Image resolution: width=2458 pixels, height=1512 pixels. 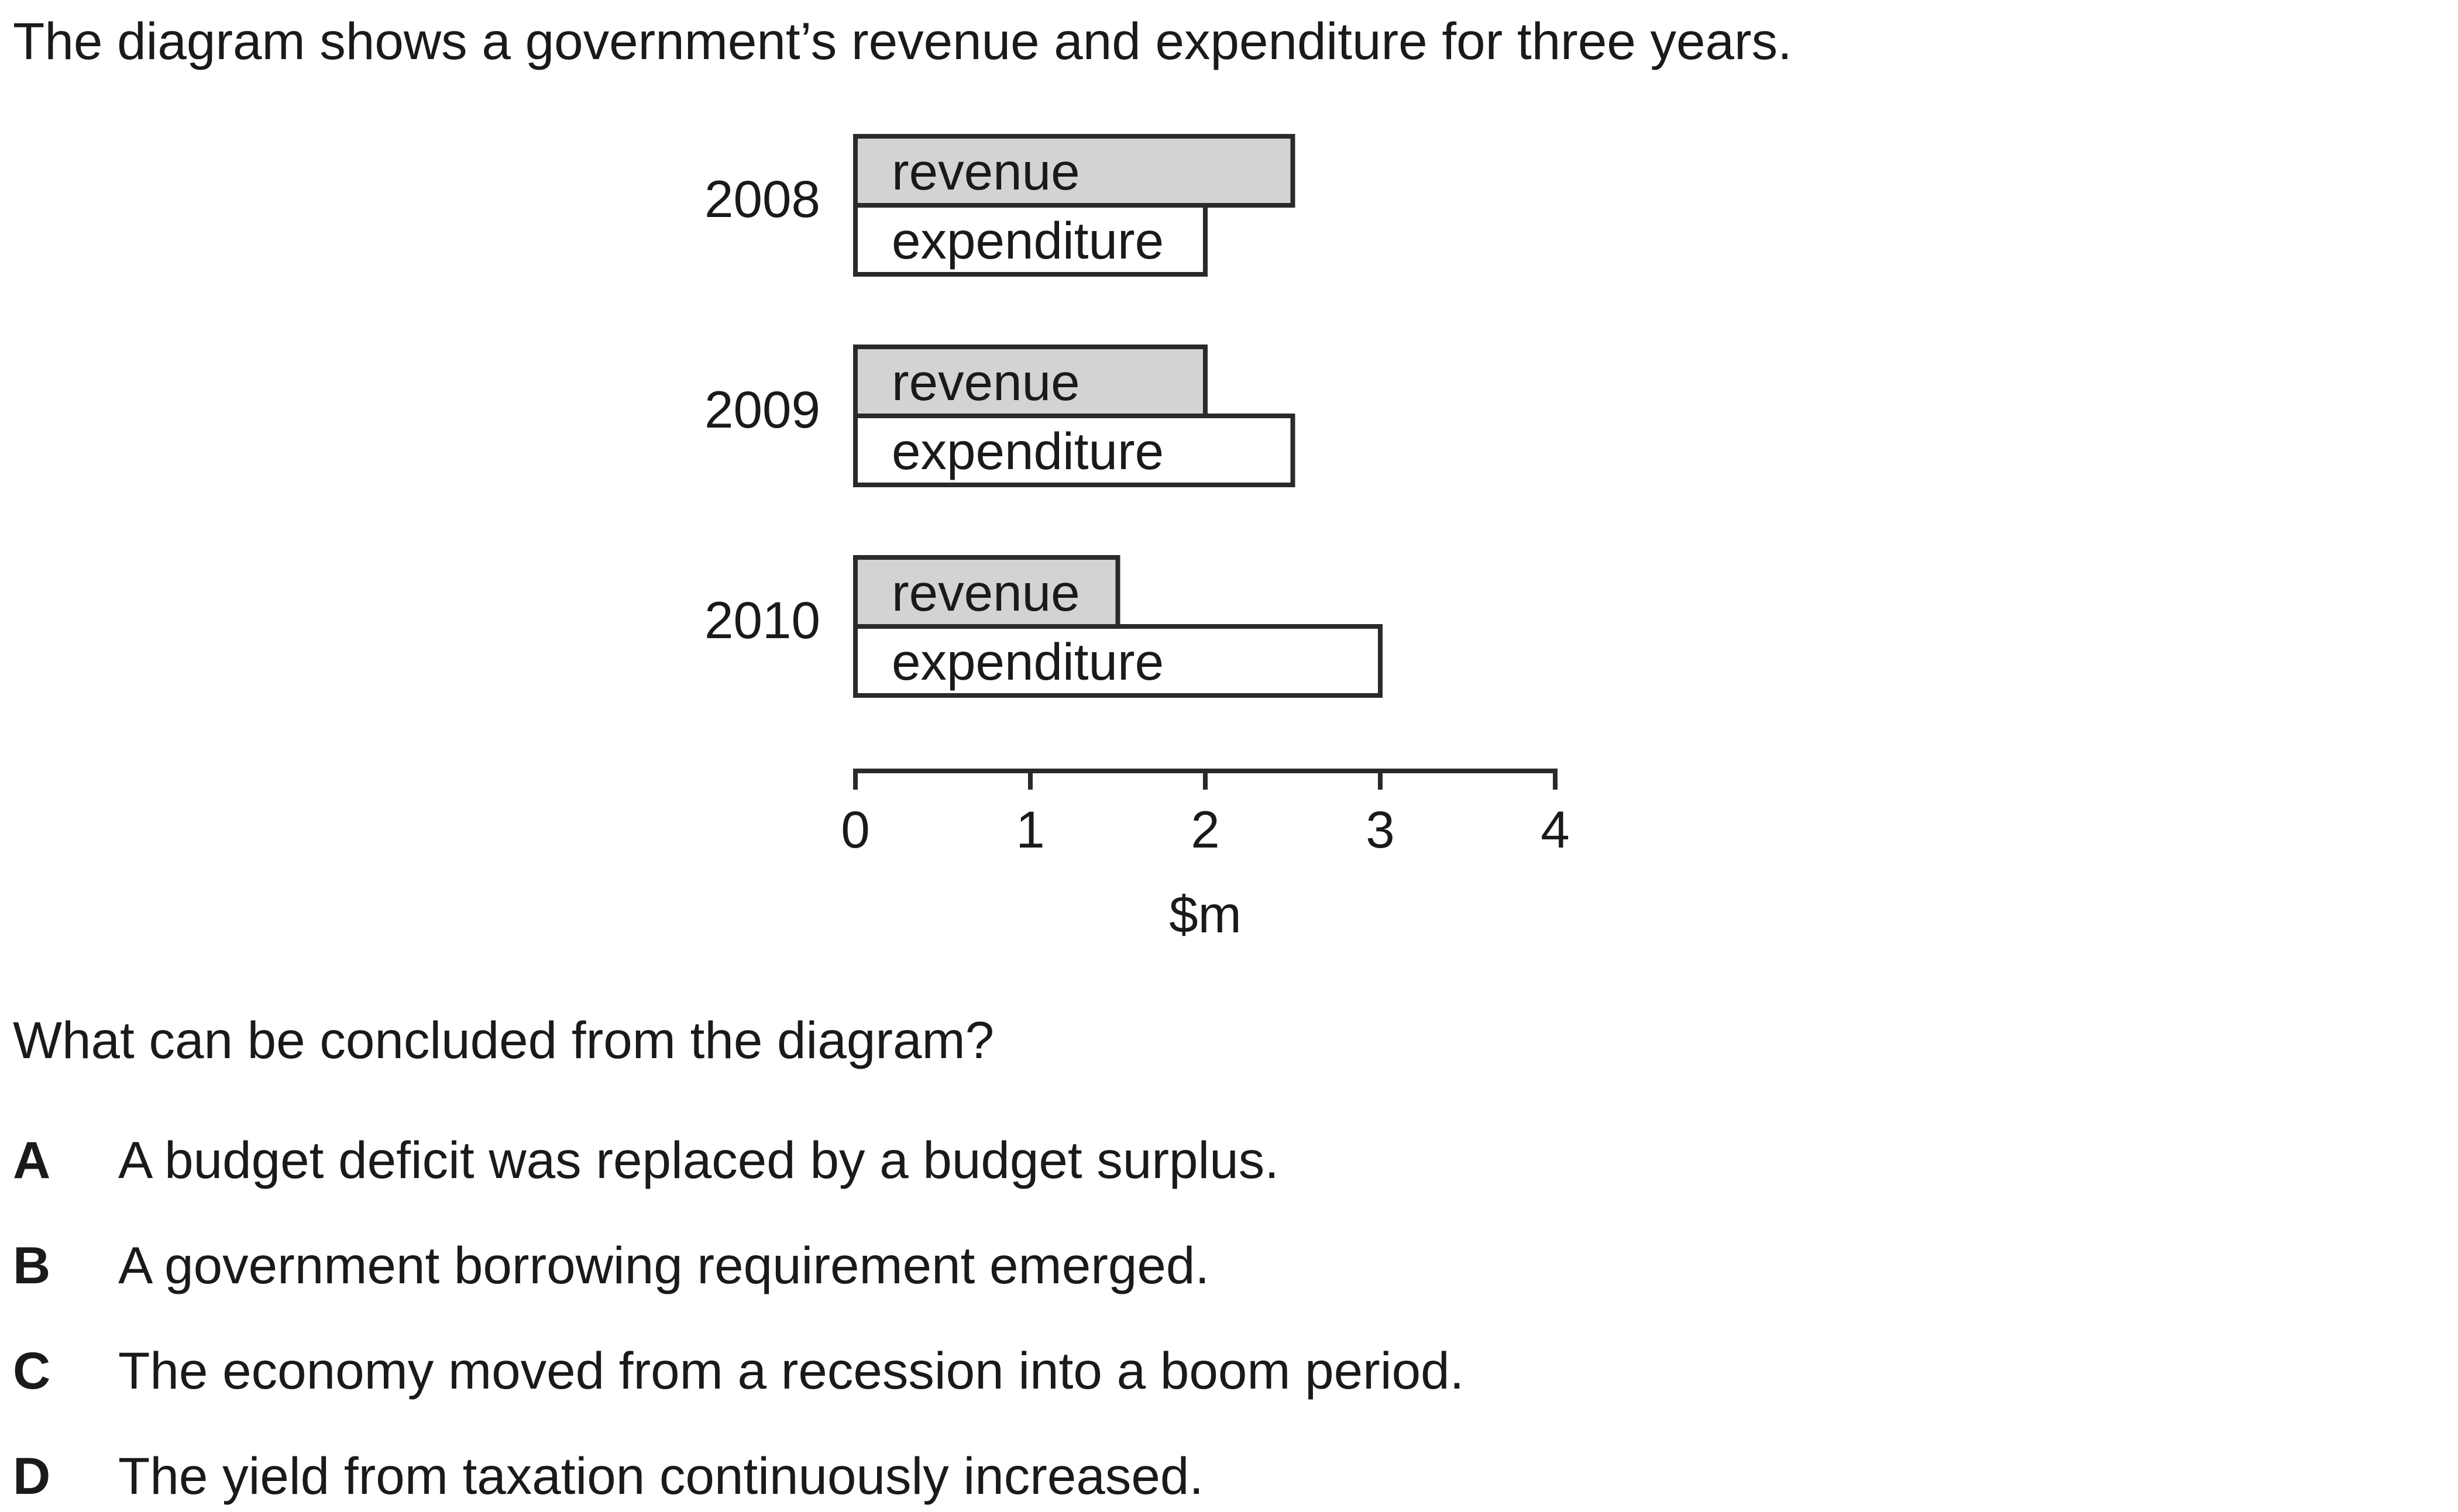 What do you see at coordinates (1556, 829) in the screenshot?
I see `x-tick-label-4: 4` at bounding box center [1556, 829].